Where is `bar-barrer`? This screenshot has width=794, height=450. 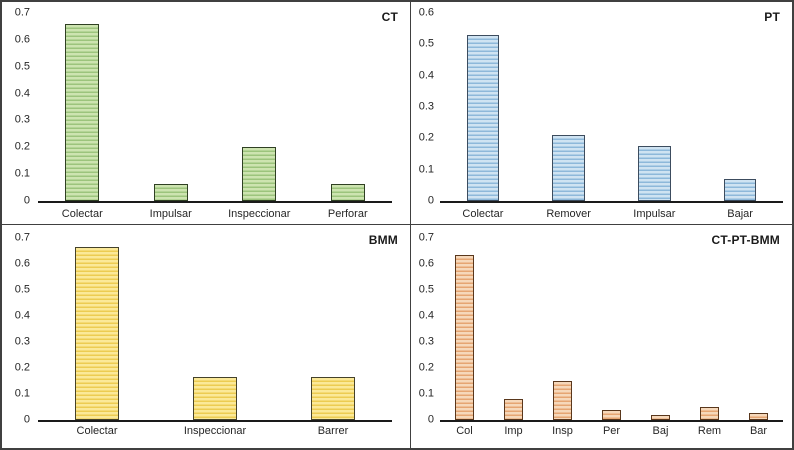
bar-barrer is located at coordinates (333, 398).